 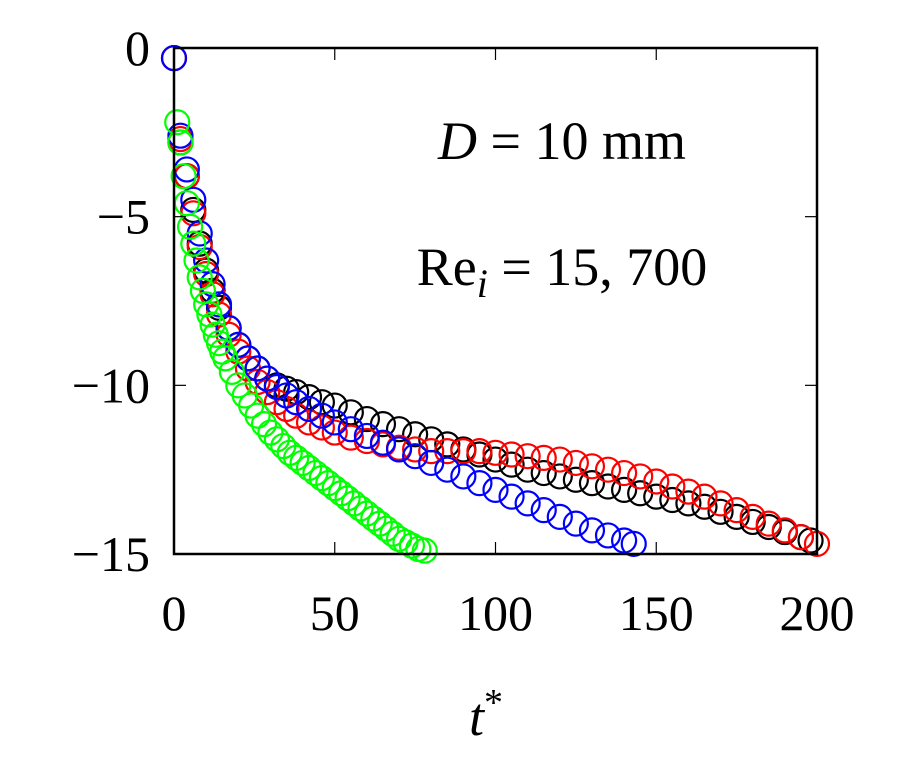 I want to click on y-tick-label: −5, so click(x=123, y=217).